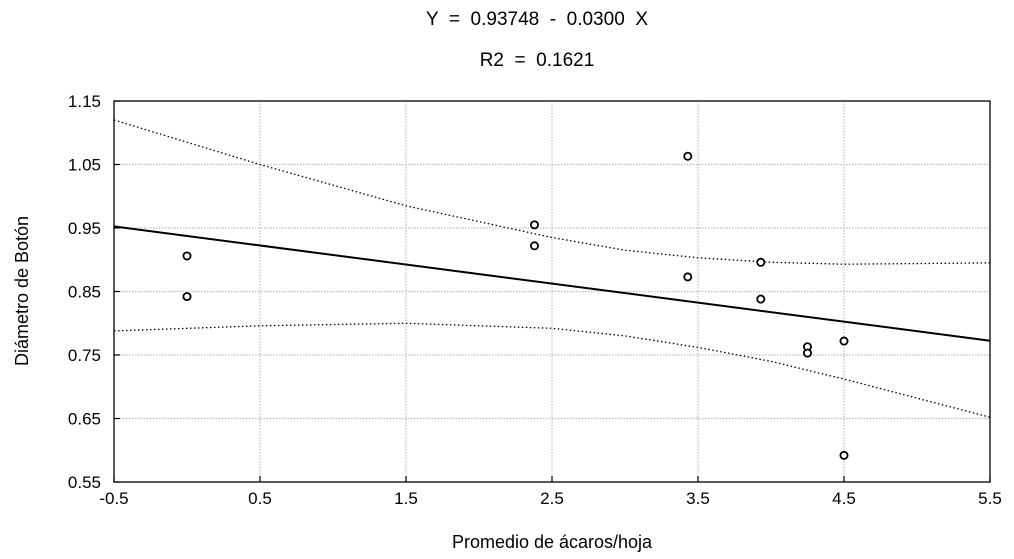 This screenshot has height=559, width=1014. I want to click on y-tick-label: 0.75, so click(84, 355).